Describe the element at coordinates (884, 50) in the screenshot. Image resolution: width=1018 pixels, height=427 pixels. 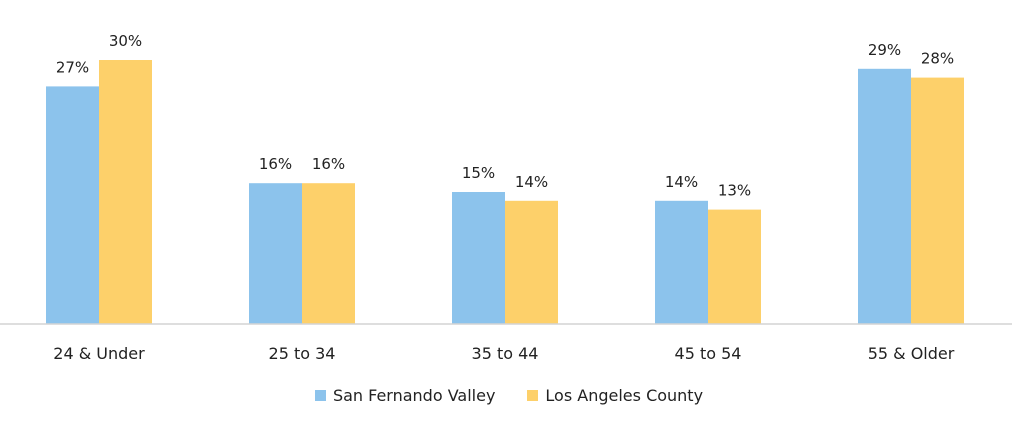
I see `value-label-san-fernando-valley-55-and-older: 29%` at that location.